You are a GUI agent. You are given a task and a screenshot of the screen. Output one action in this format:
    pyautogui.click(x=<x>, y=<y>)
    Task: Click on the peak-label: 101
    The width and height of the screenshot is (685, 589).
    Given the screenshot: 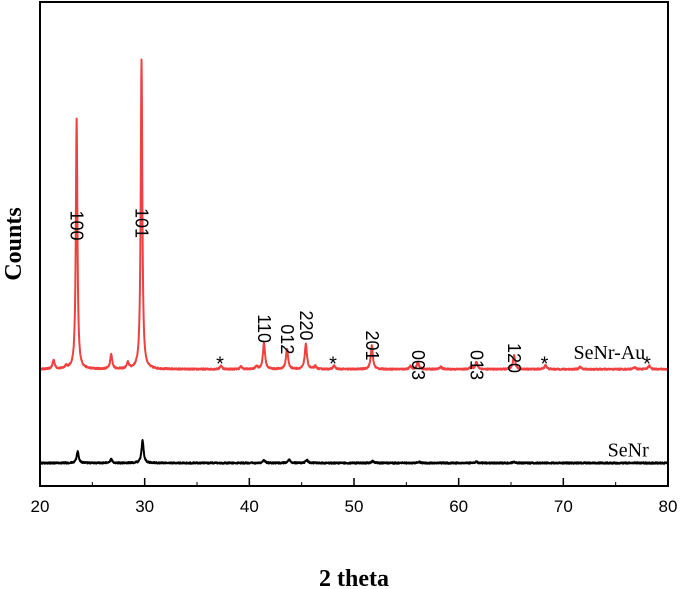 What is the action you would take?
    pyautogui.click(x=142, y=223)
    